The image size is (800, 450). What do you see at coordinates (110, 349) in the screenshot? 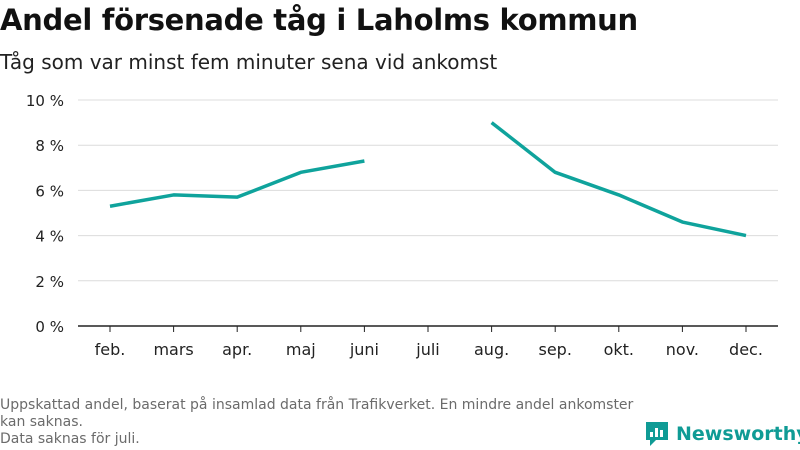
I see `x-tick-label: feb.` at bounding box center [110, 349].